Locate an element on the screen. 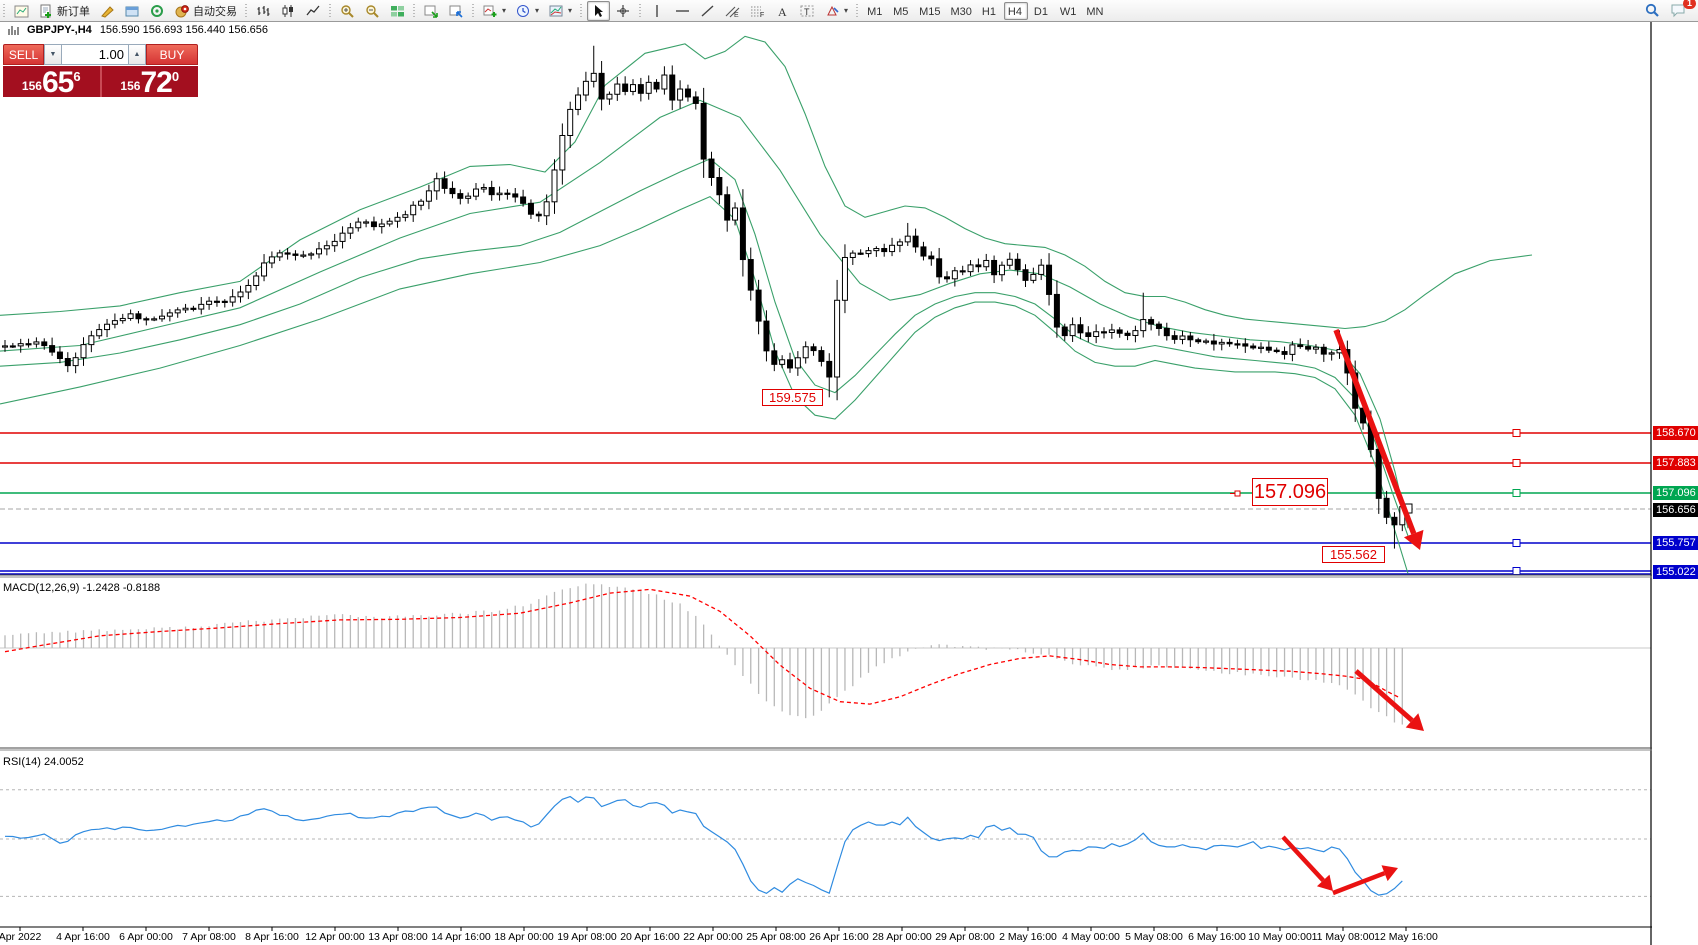 The width and height of the screenshot is (1698, 945). toolbar-group-timeframes: M1 M5 M15 M30 H1 H4 D1 W1 MN is located at coordinates (985, 11).